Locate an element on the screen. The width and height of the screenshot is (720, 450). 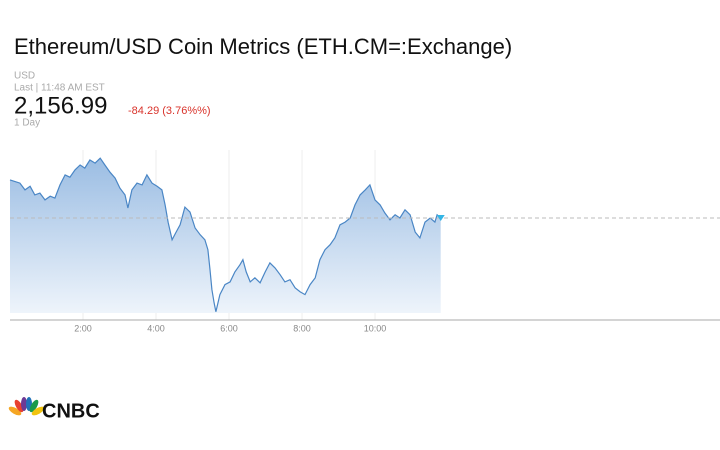
x-tick-label: 8:00 is located at coordinates (302, 328).